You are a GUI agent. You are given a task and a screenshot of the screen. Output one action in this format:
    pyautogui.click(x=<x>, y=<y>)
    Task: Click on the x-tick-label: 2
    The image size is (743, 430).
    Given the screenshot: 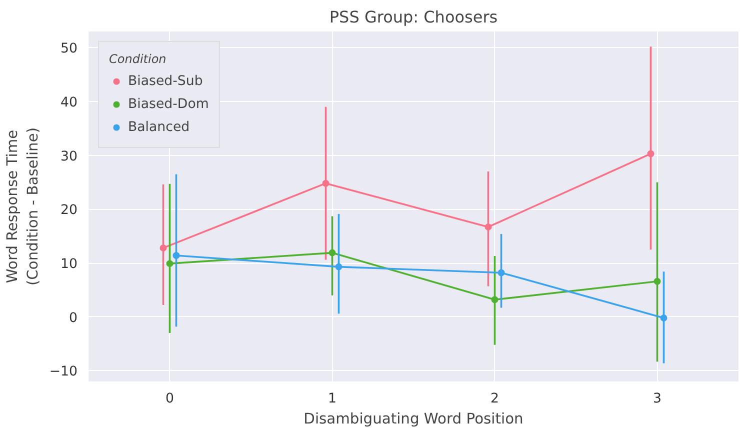 What is the action you would take?
    pyautogui.click(x=494, y=399)
    